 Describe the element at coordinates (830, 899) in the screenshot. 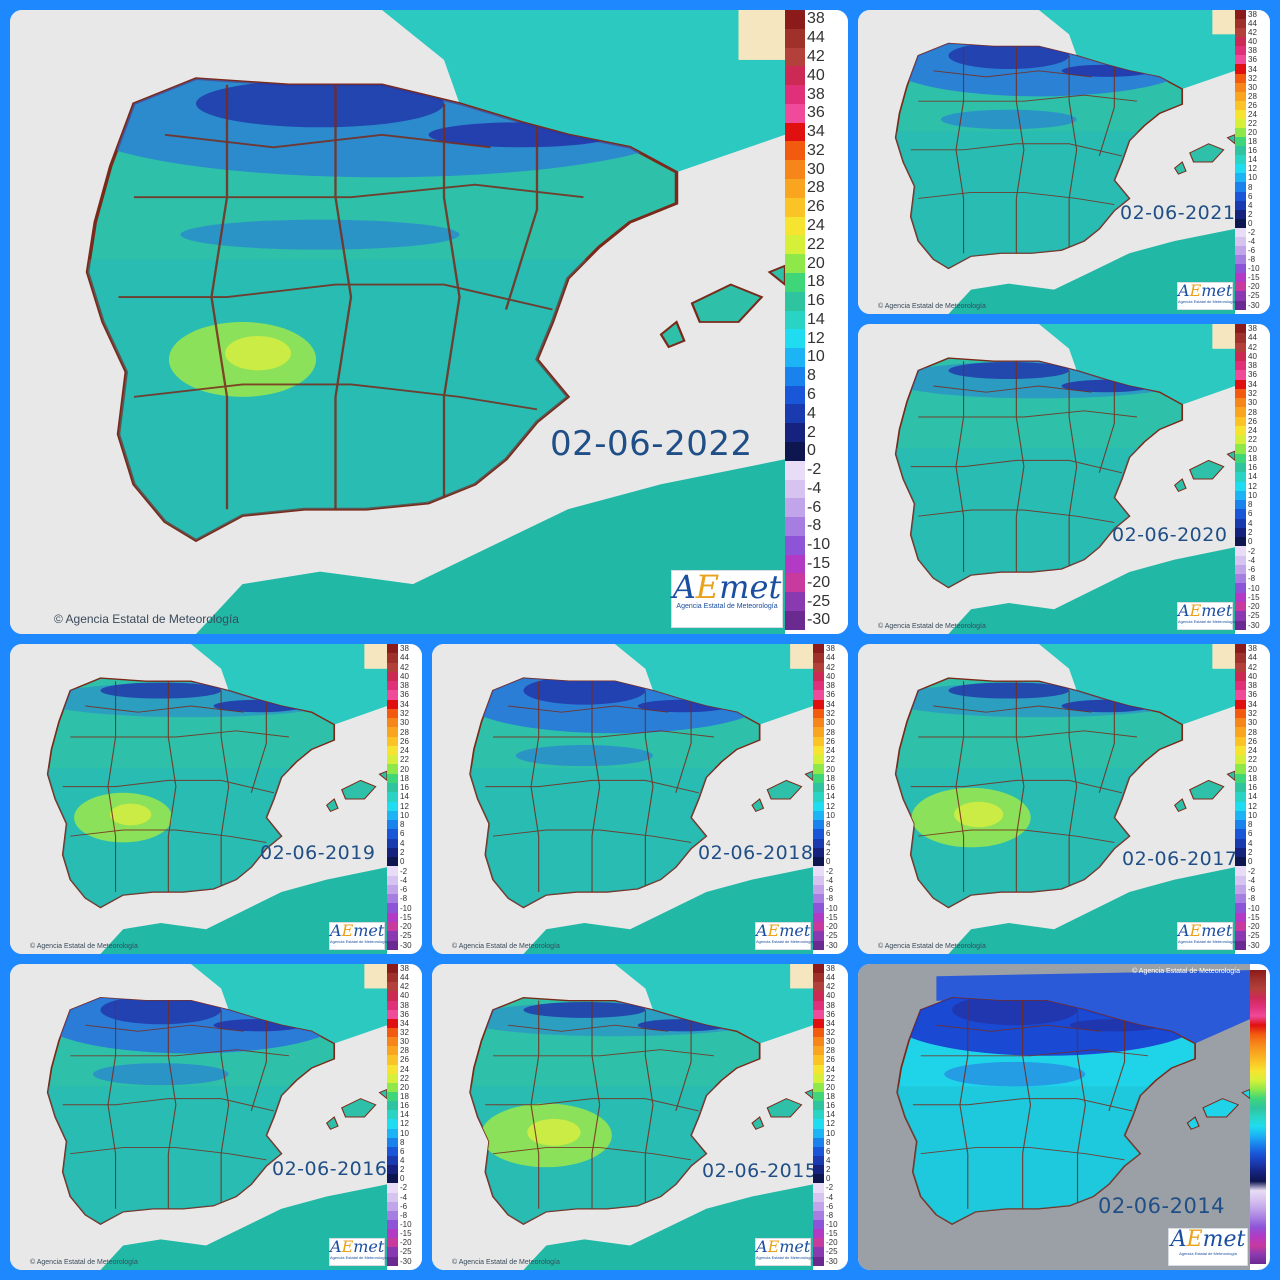

I see `legend-entry: -8` at that location.